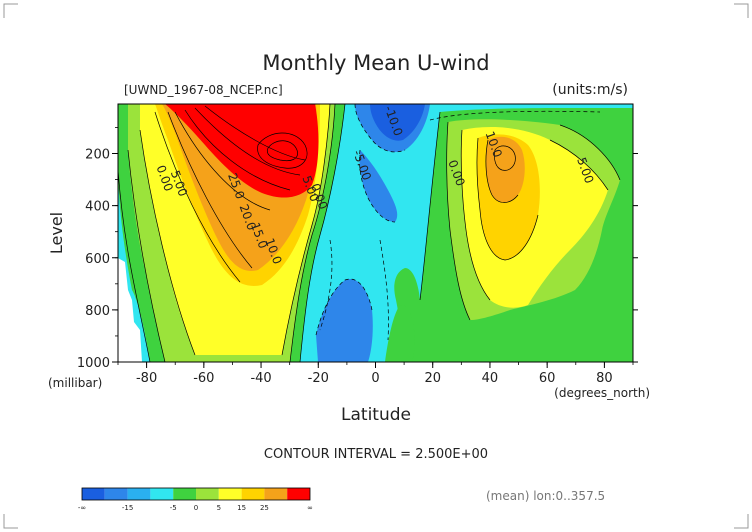  I want to click on colorbar-label: 0, so click(196, 508).